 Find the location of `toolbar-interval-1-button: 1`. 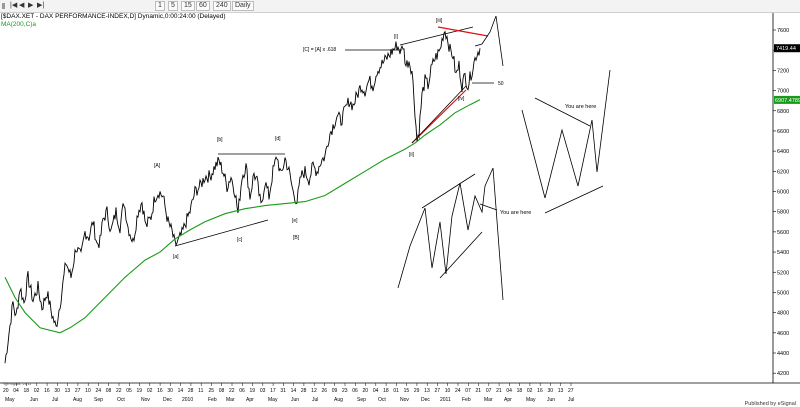

toolbar-interval-1-button: 1 is located at coordinates (160, 6).